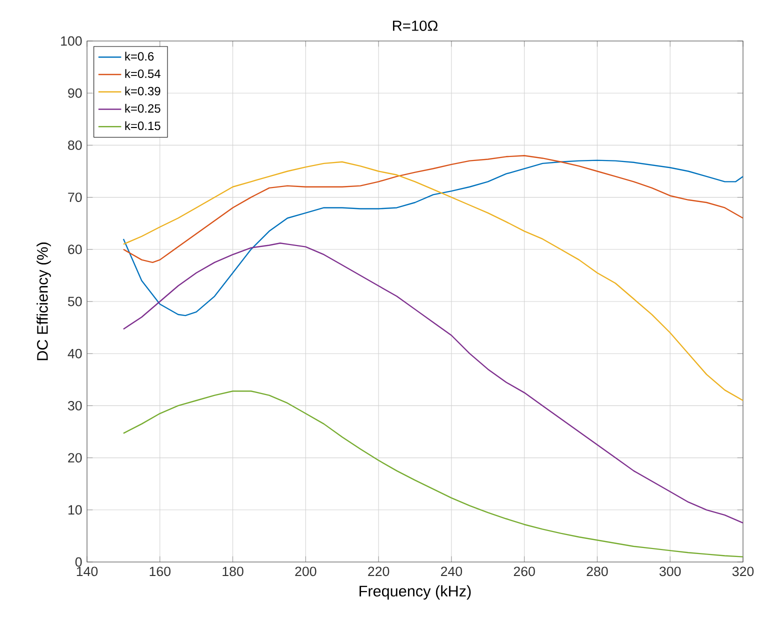 This screenshot has height=629, width=762. I want to click on y-tick-label: 80, so click(75, 145).